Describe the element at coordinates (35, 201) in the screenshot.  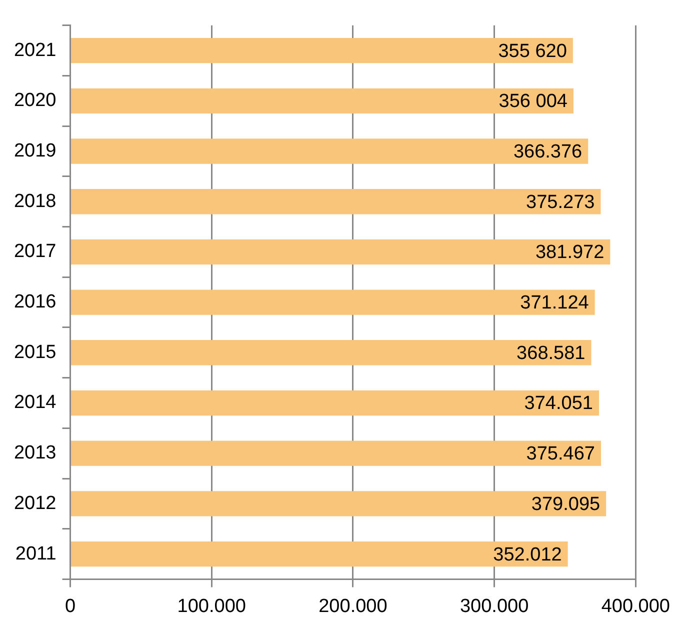
I see `y-tick-label: 2018` at that location.